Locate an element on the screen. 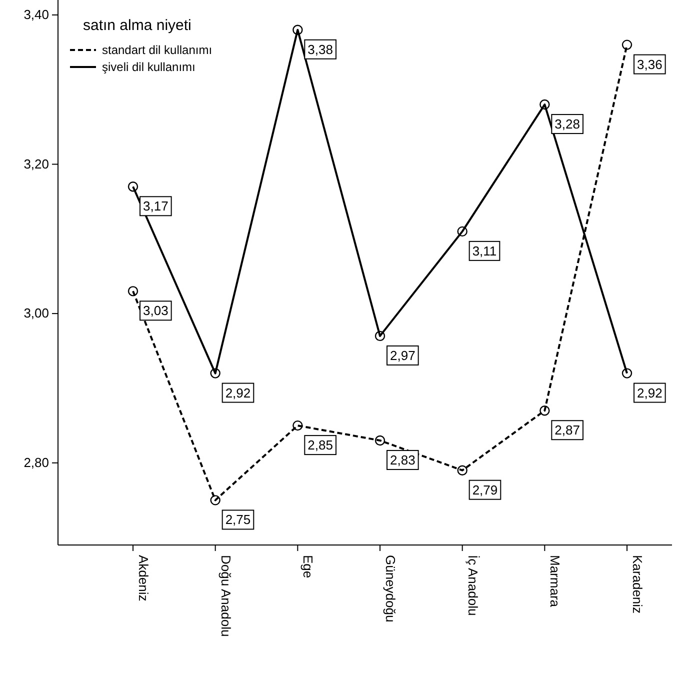 This screenshot has height=686, width=682. data-label: 3,17 is located at coordinates (155, 206).